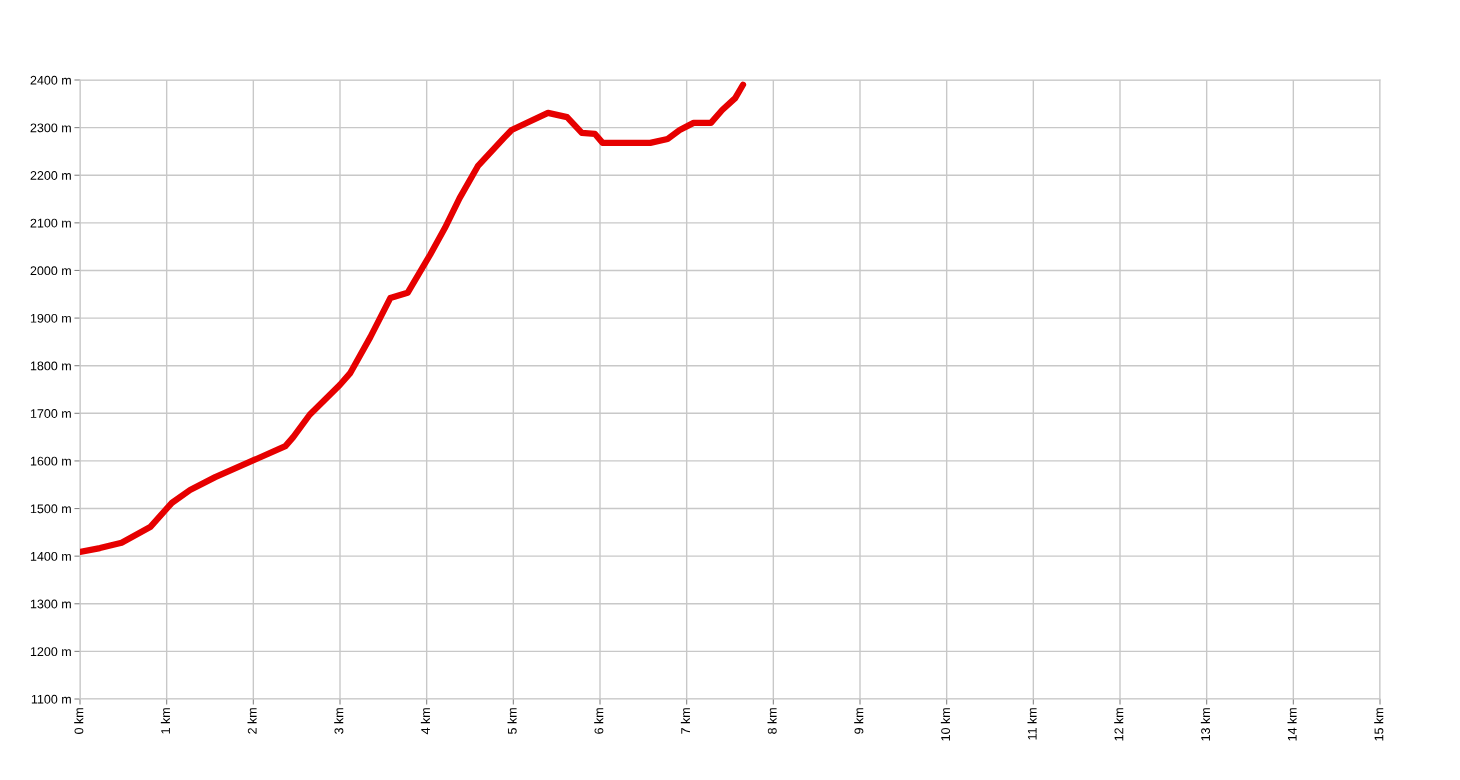 The height and width of the screenshot is (780, 1460). I want to click on y-tick-label: 1800 m, so click(50, 366).